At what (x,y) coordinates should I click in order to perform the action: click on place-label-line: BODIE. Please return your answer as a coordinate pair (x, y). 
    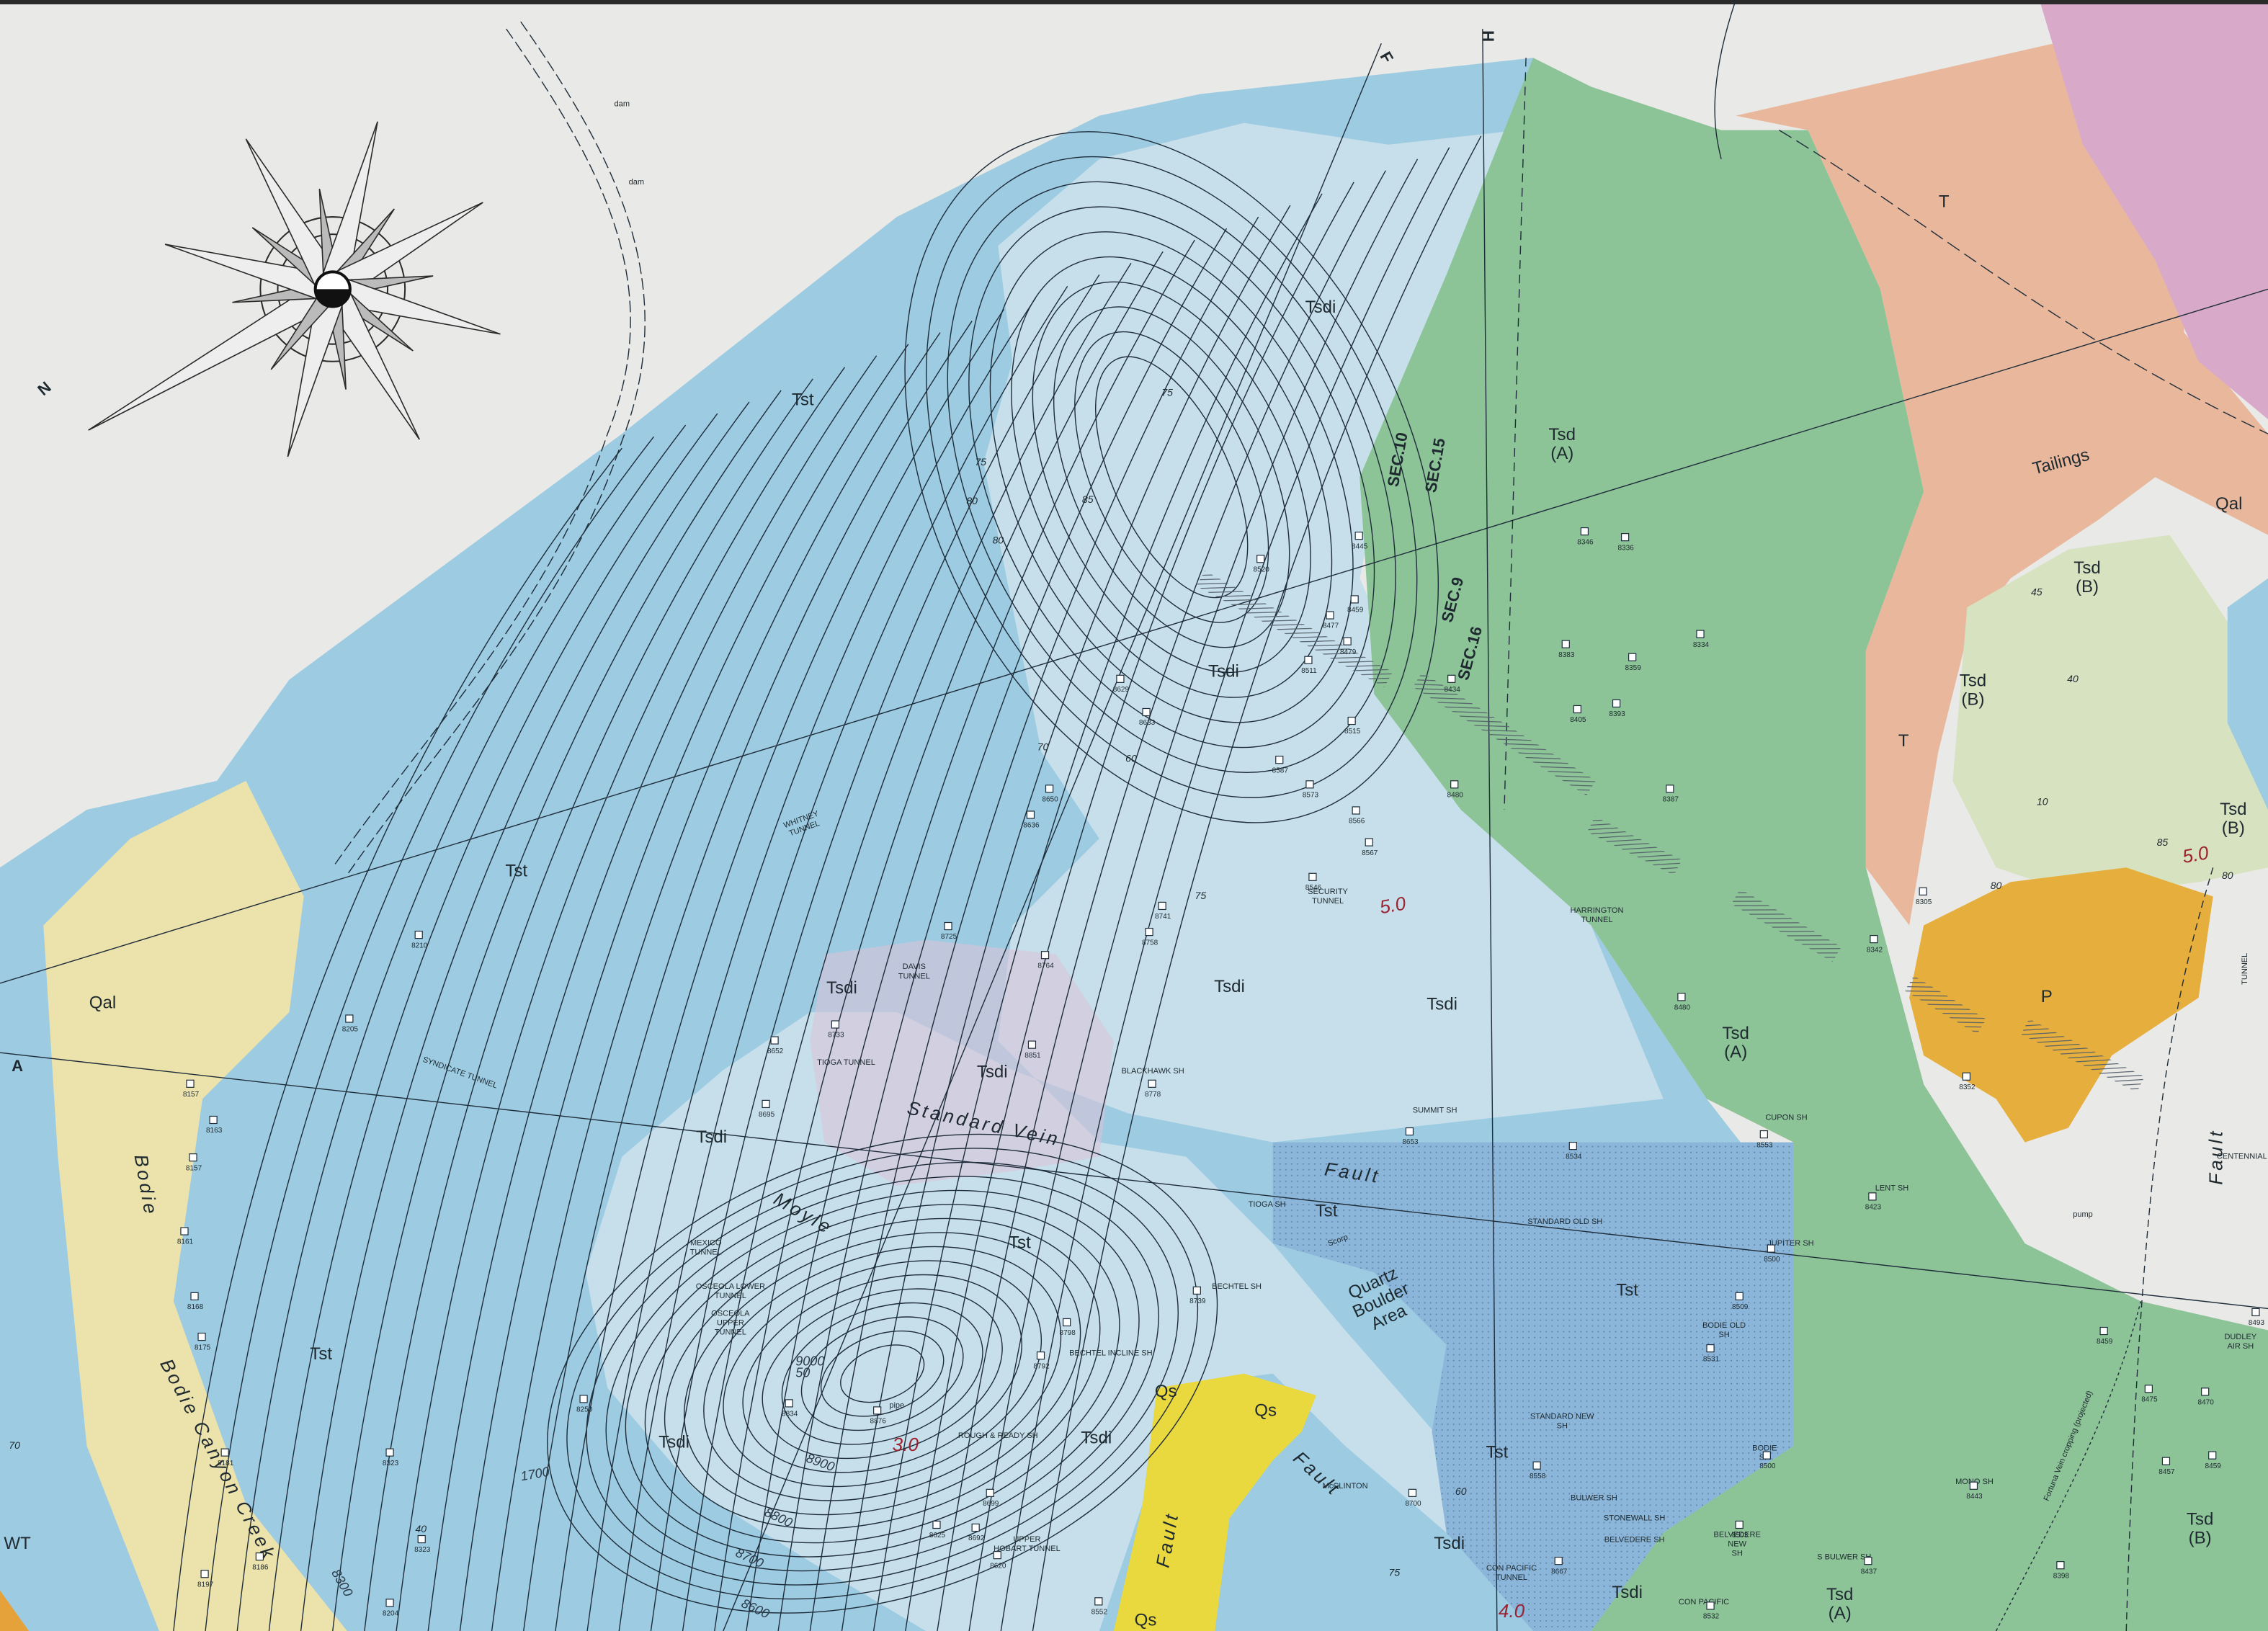
    Looking at the image, I should click on (1764, 1448).